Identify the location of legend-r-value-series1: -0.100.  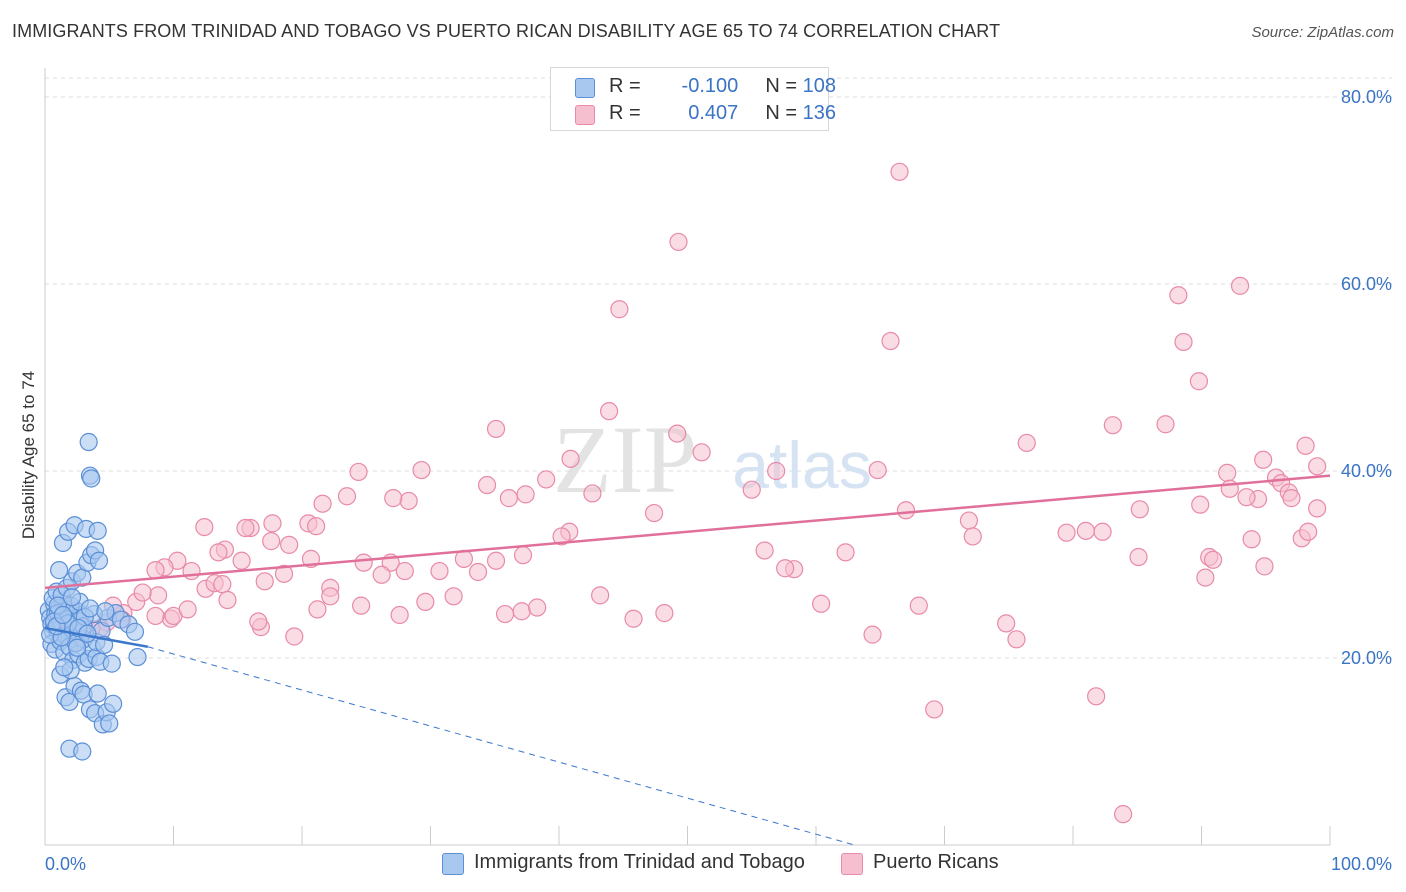
(710, 86).